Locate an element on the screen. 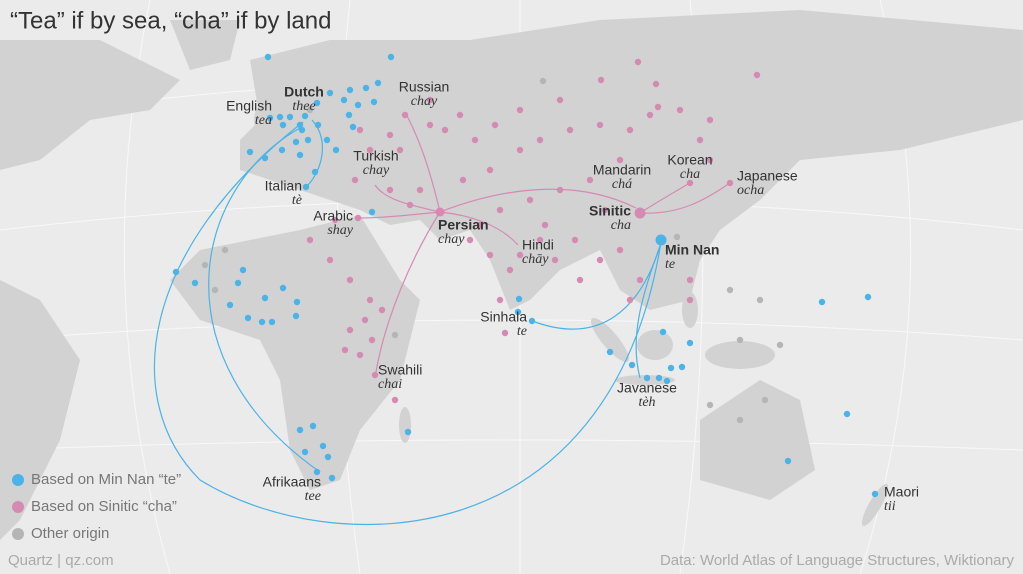 This screenshot has width=1023, height=574. legend-label: Based on Sinitic “cha” is located at coordinates (104, 506).